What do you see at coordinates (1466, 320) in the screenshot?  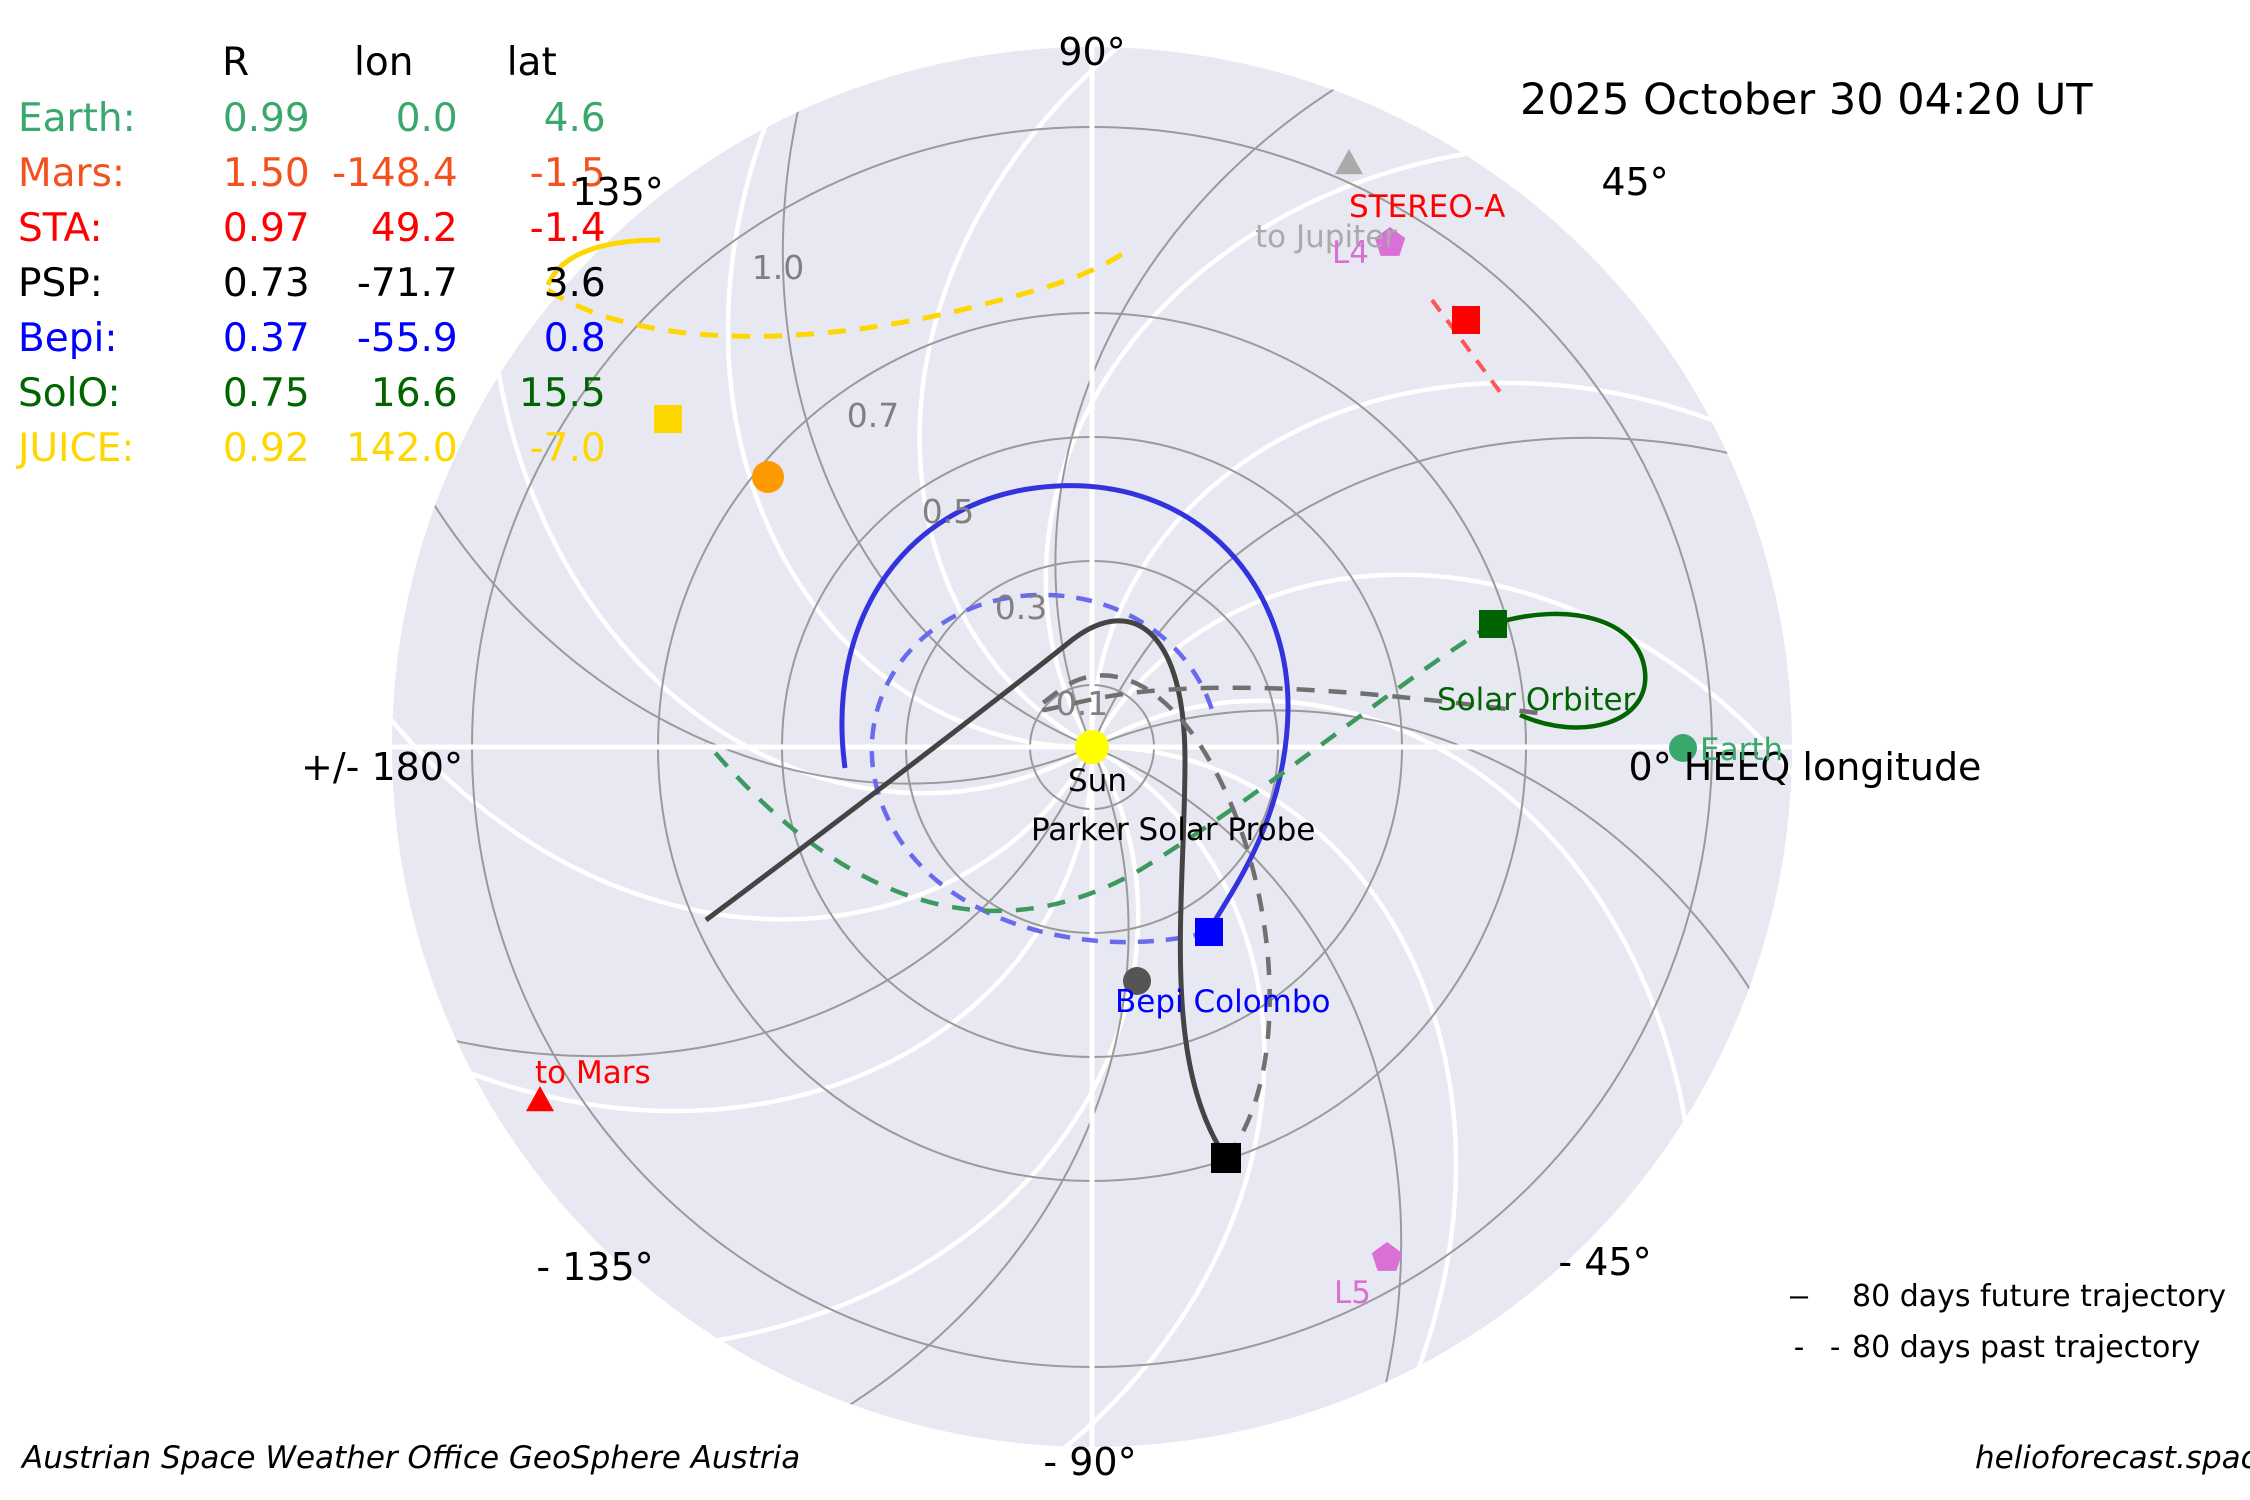 I see `marker-stereo-a` at bounding box center [1466, 320].